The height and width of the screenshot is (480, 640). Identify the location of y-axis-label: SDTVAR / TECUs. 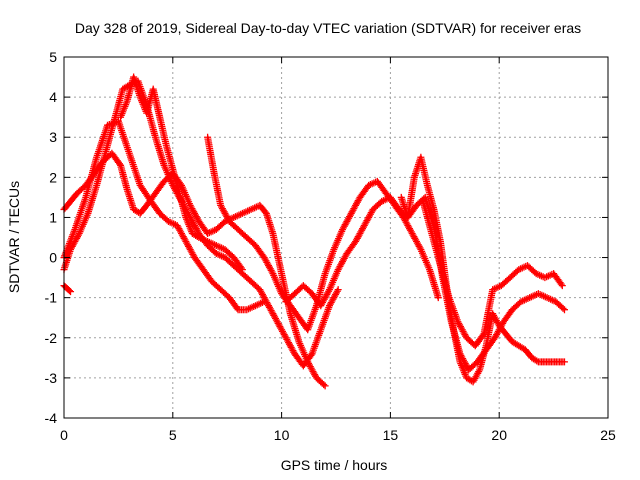
(14, 237).